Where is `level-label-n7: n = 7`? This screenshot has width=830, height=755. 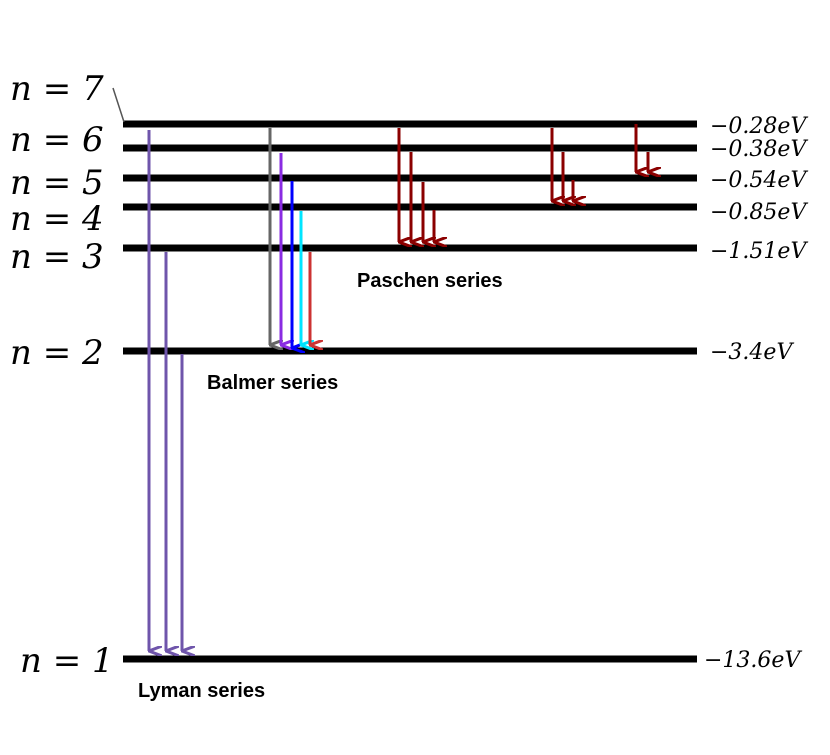
level-label-n7: n = 7 is located at coordinates (57, 89).